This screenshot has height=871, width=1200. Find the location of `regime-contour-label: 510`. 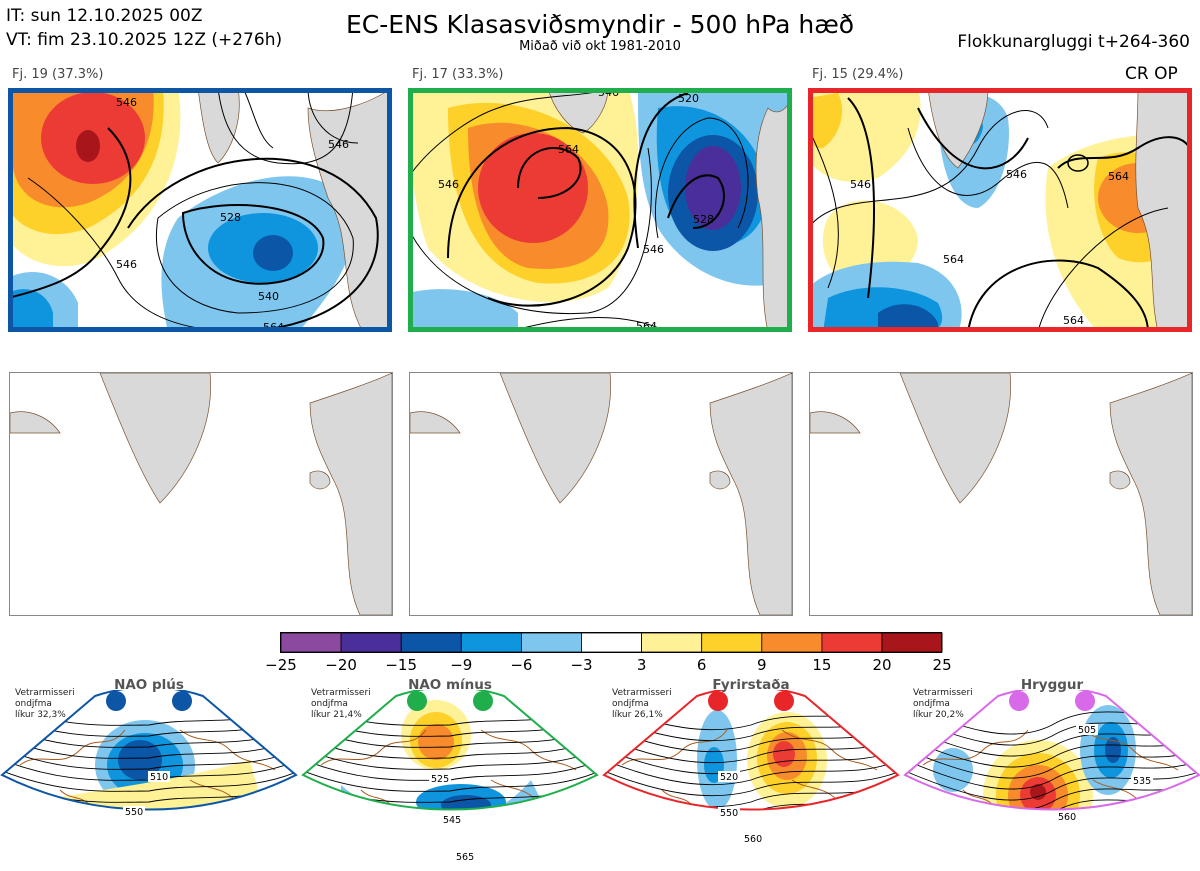

regime-contour-label: 510 is located at coordinates (159, 777).